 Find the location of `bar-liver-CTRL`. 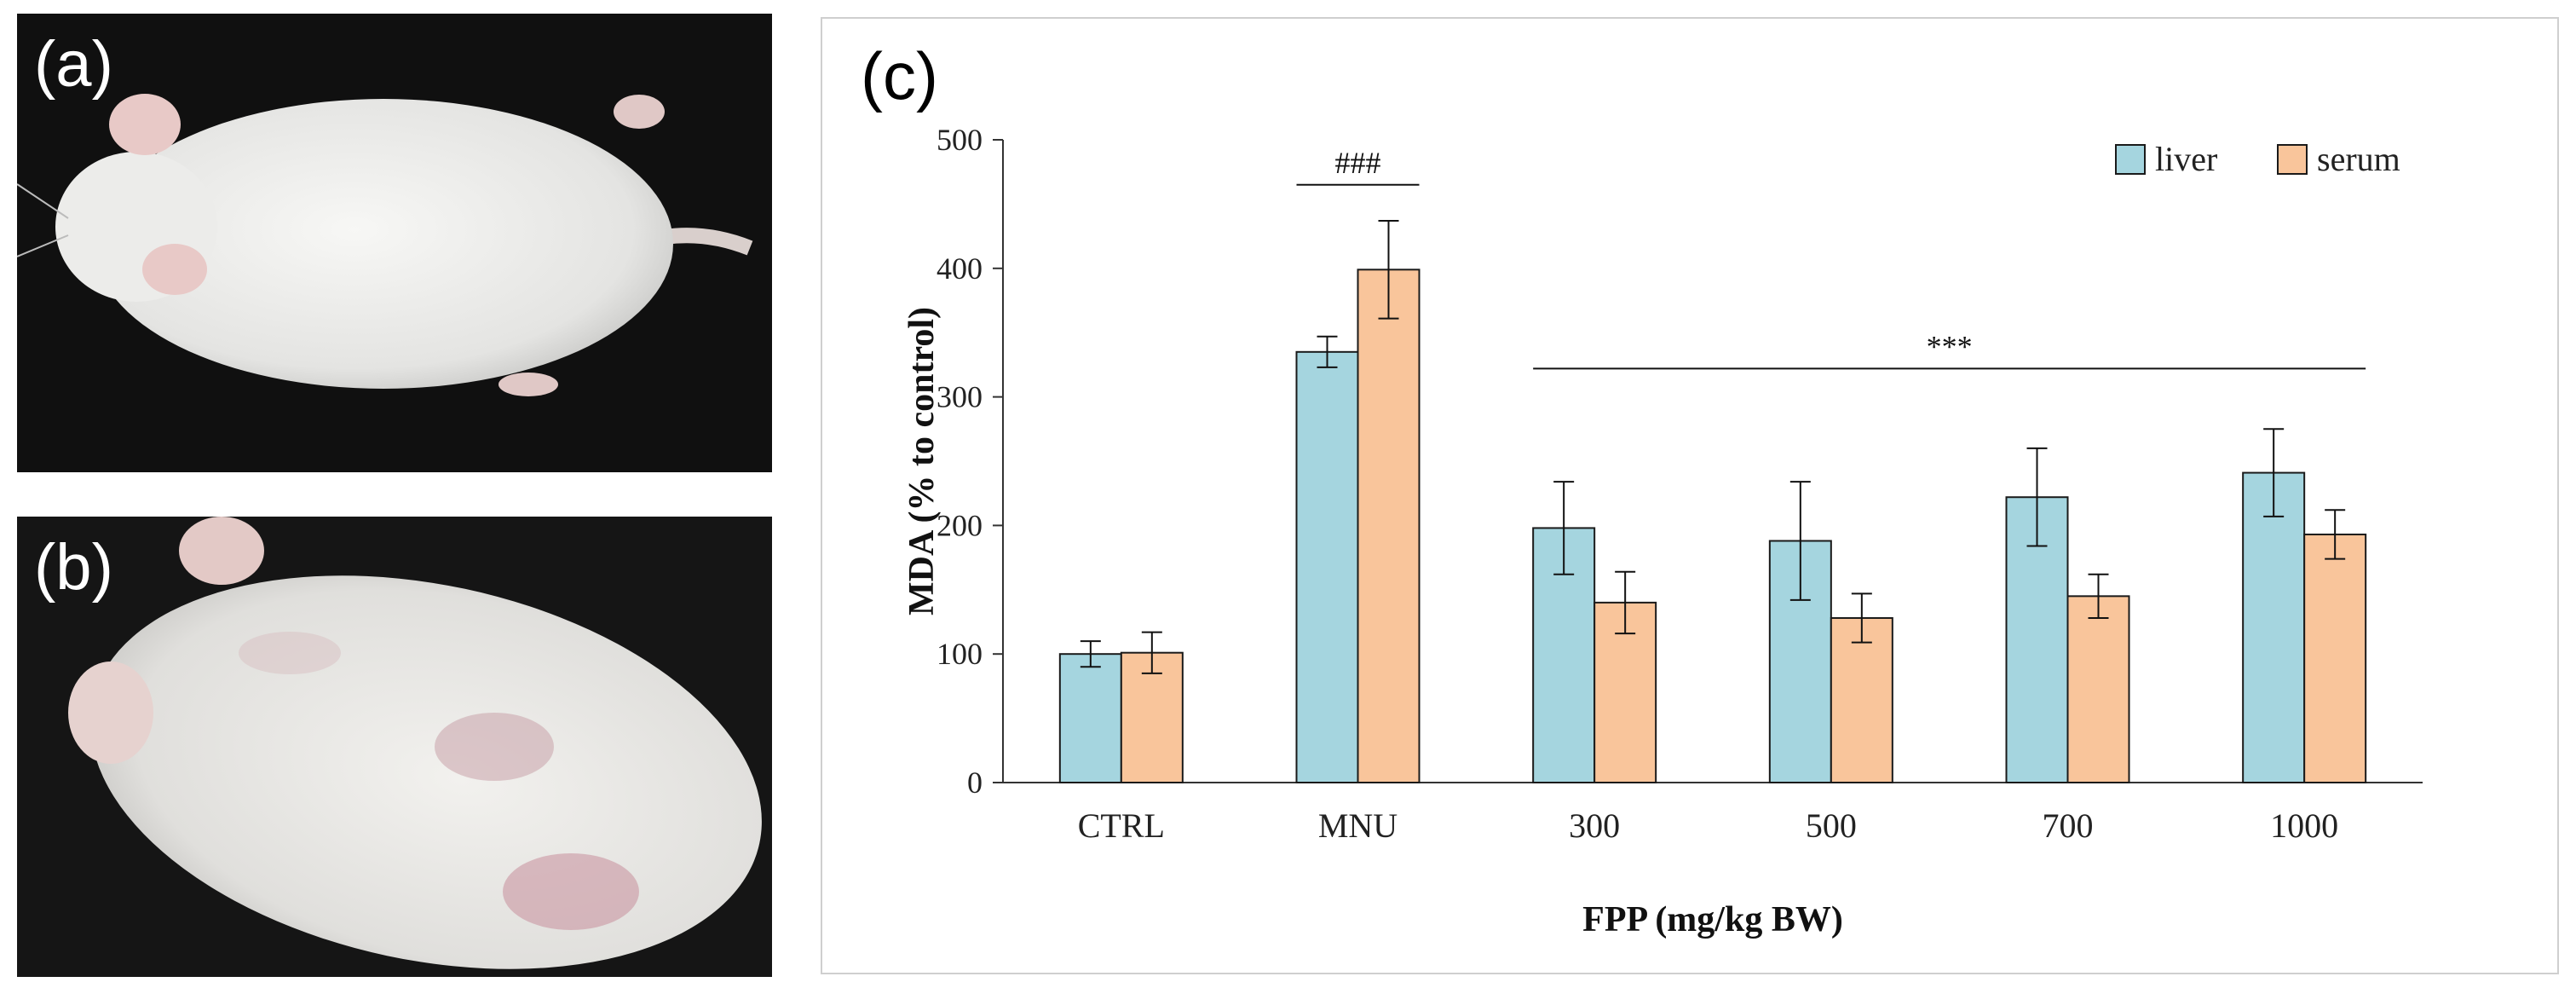

bar-liver-CTRL is located at coordinates (1090, 718).